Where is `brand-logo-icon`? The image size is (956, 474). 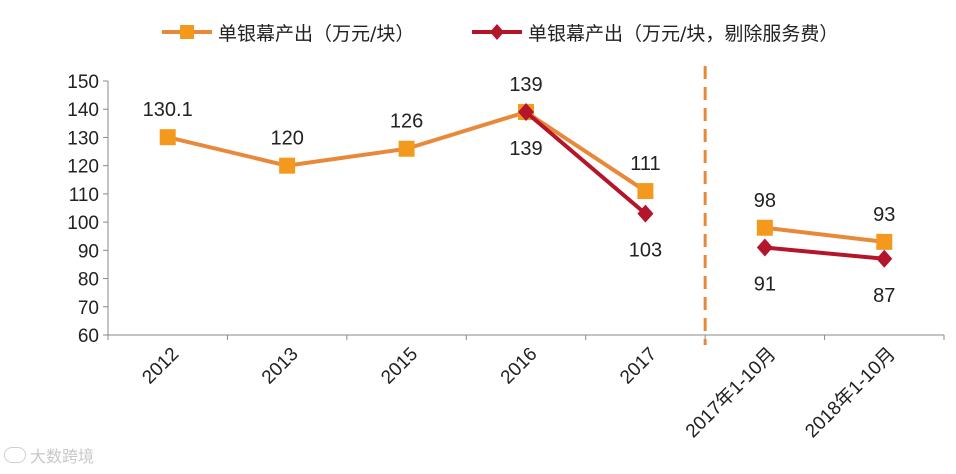 brand-logo-icon is located at coordinates (15, 455).